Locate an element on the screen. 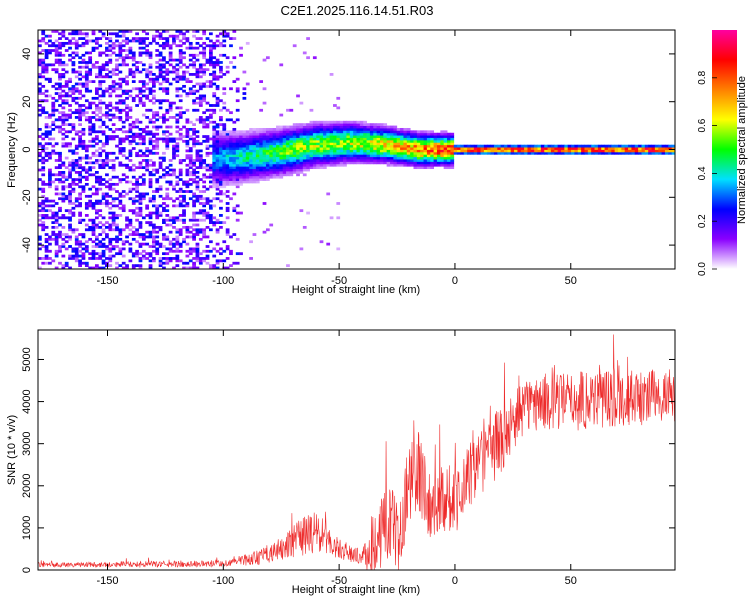 The height and width of the screenshot is (600, 750). colorbar-label: Normalized spectral amplitude is located at coordinates (742, 150).